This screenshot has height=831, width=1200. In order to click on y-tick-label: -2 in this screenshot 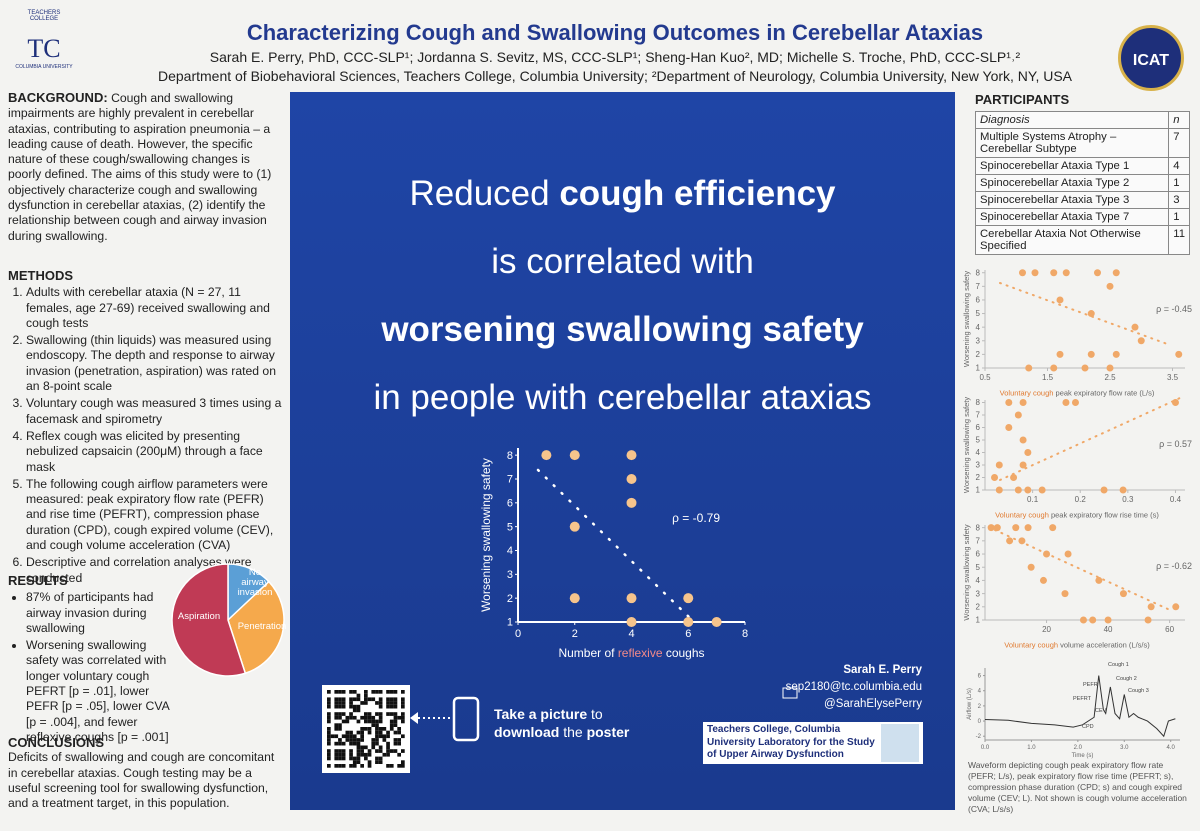, I will do `click(979, 737)`.